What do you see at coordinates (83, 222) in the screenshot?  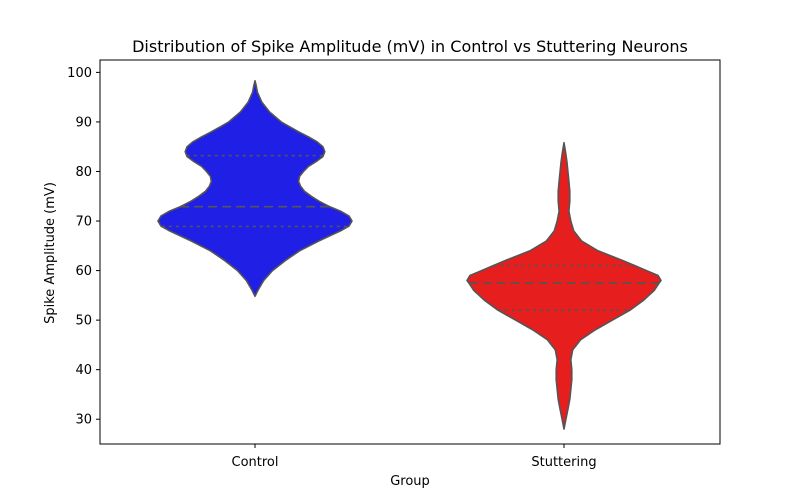 I see `y-tick-label: 70` at bounding box center [83, 222].